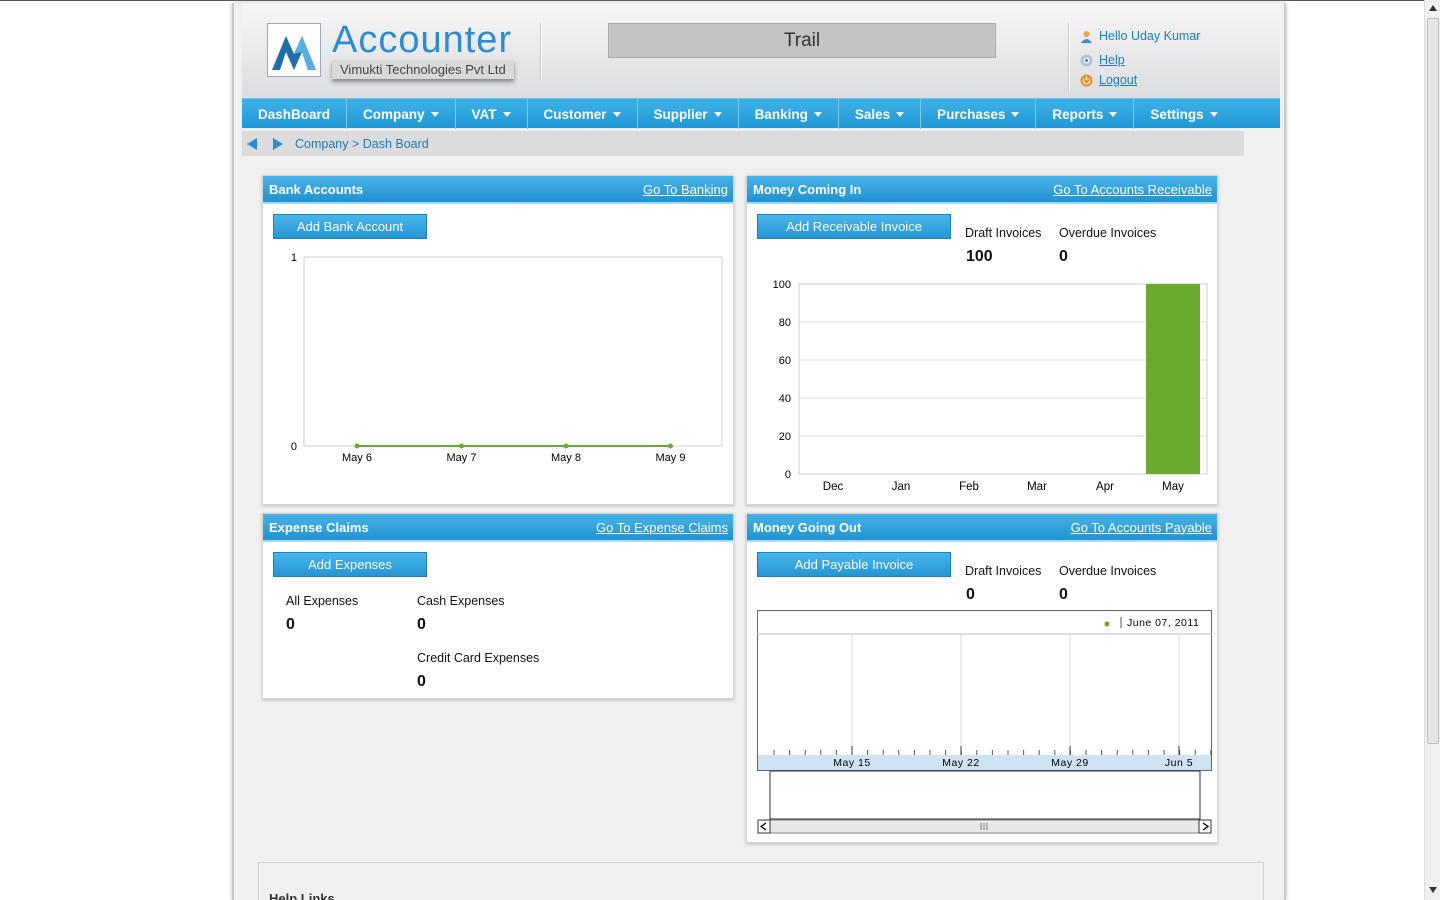  I want to click on cash-expenses-label: Cash Expenses, so click(461, 601).